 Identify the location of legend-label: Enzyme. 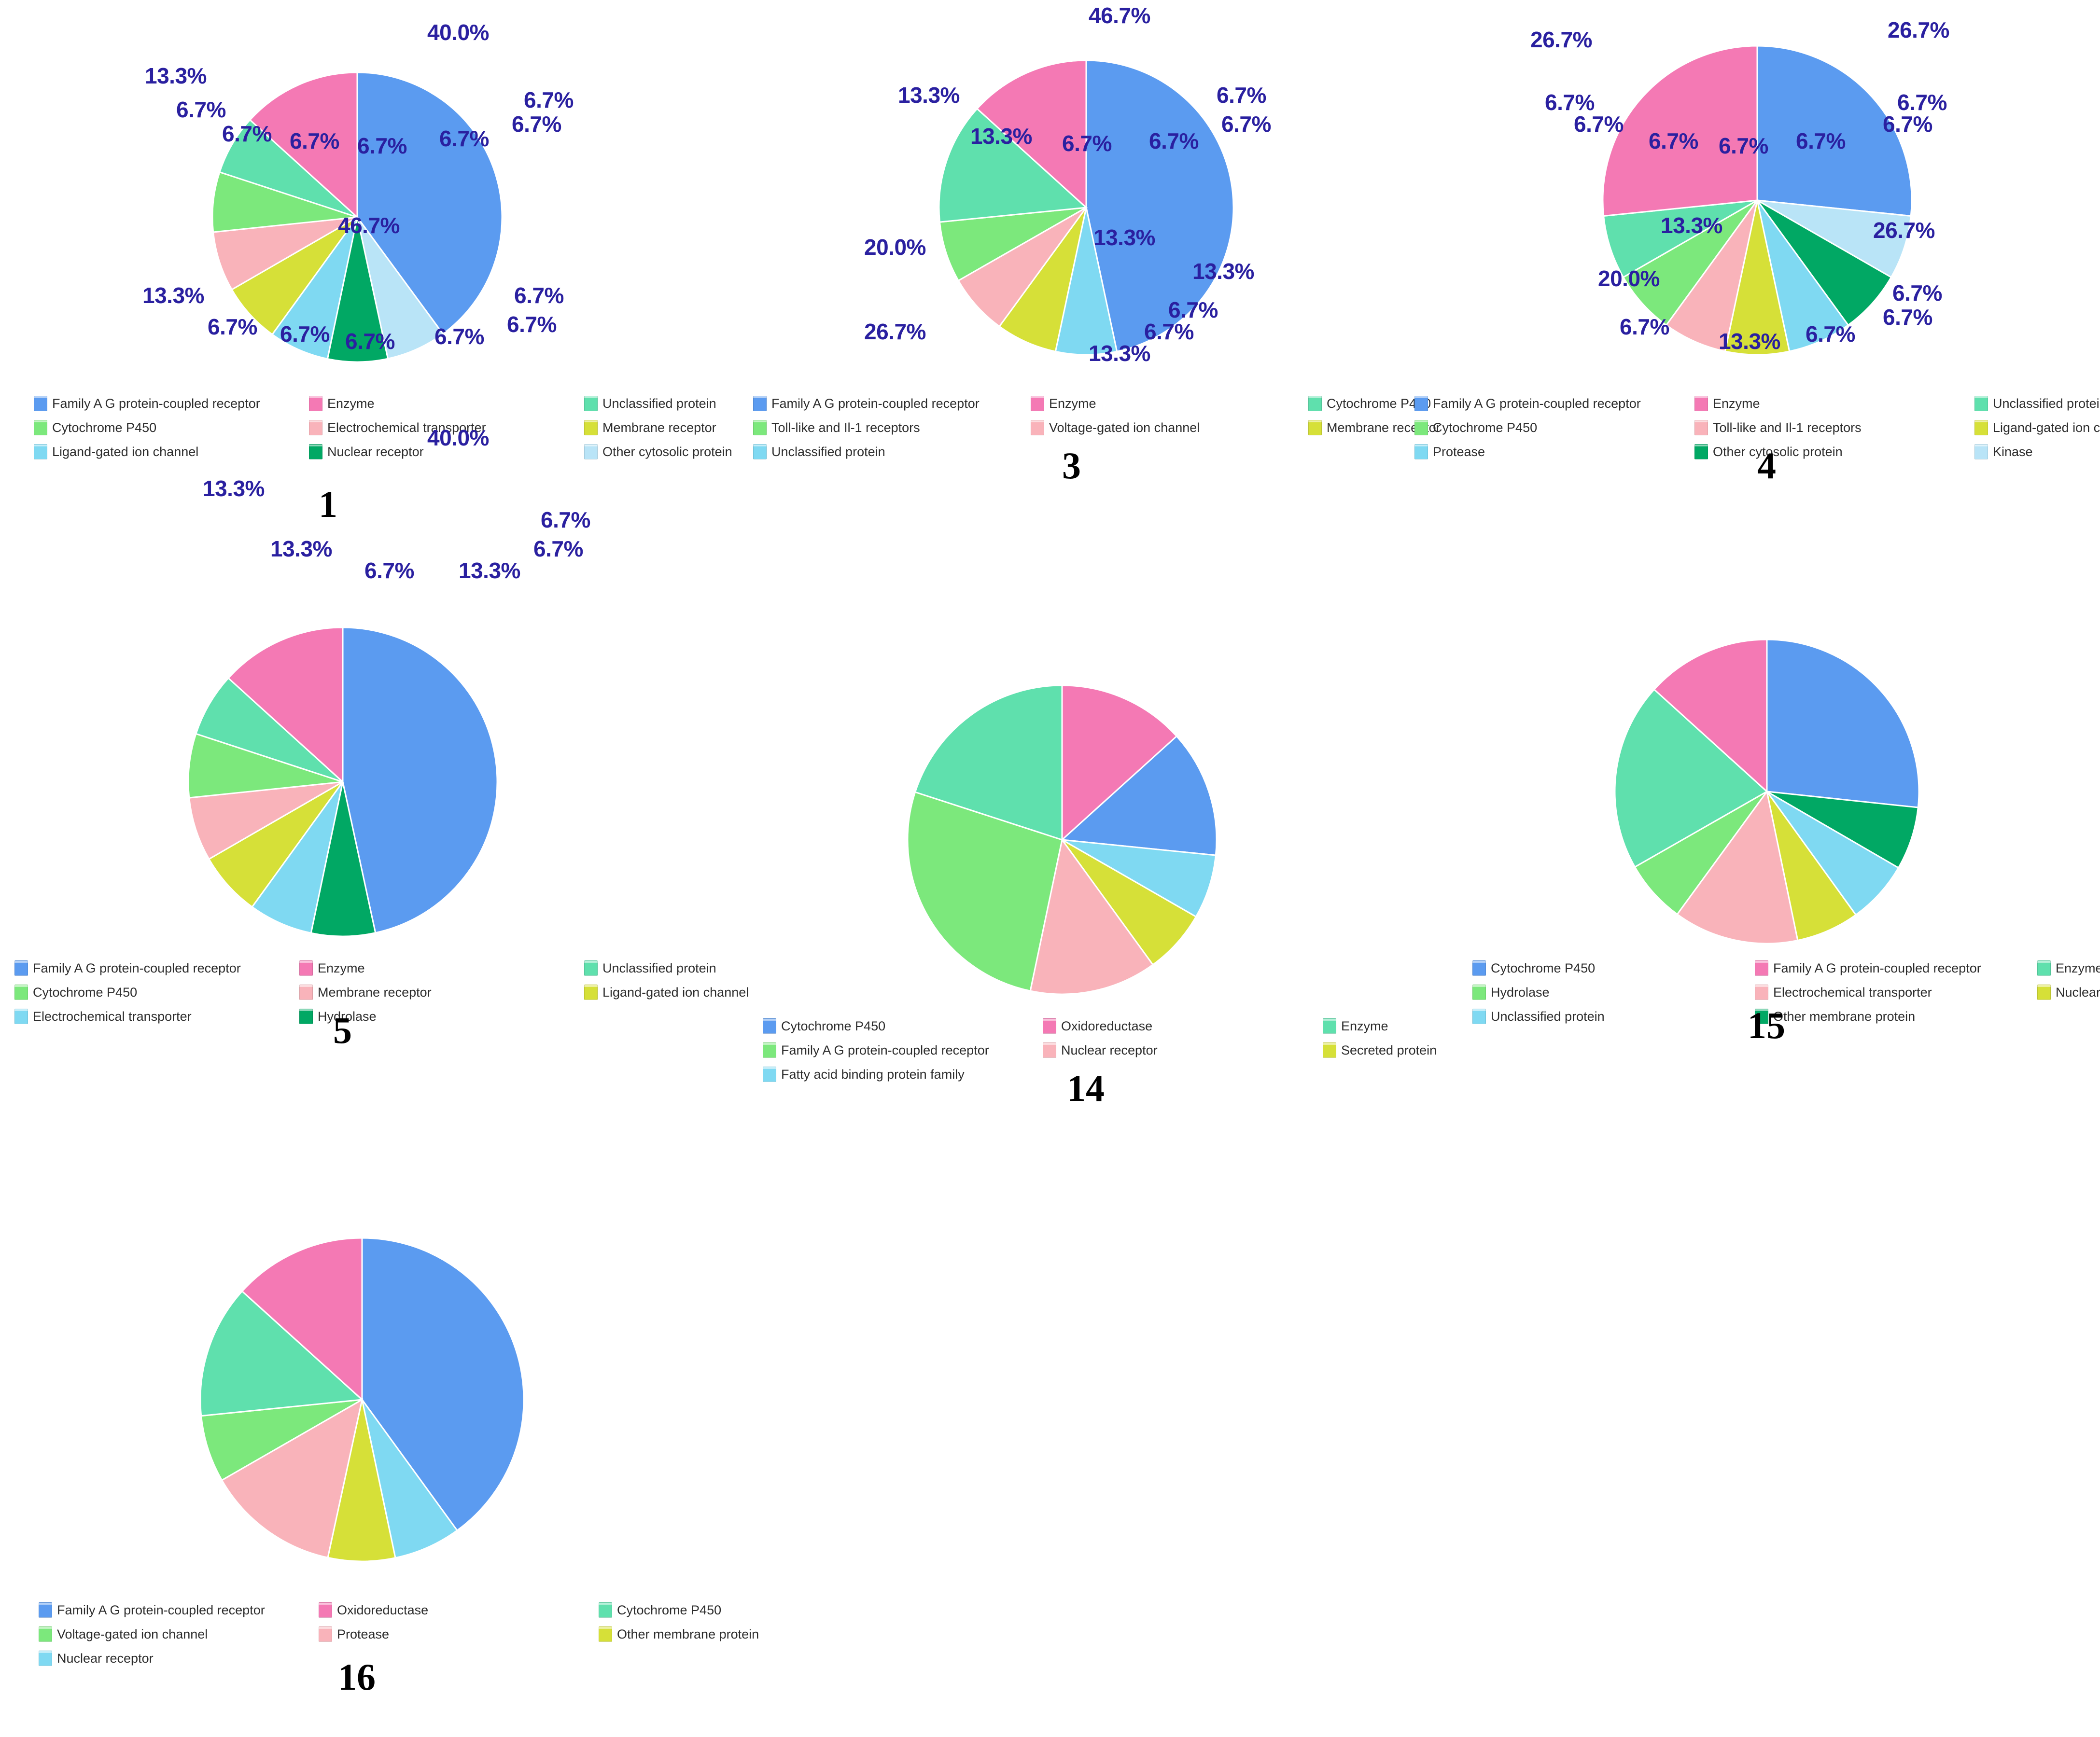
(351, 403).